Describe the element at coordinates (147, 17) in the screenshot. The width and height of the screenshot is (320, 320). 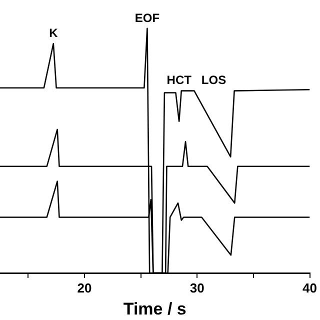
I see `annotation: EOF` at that location.